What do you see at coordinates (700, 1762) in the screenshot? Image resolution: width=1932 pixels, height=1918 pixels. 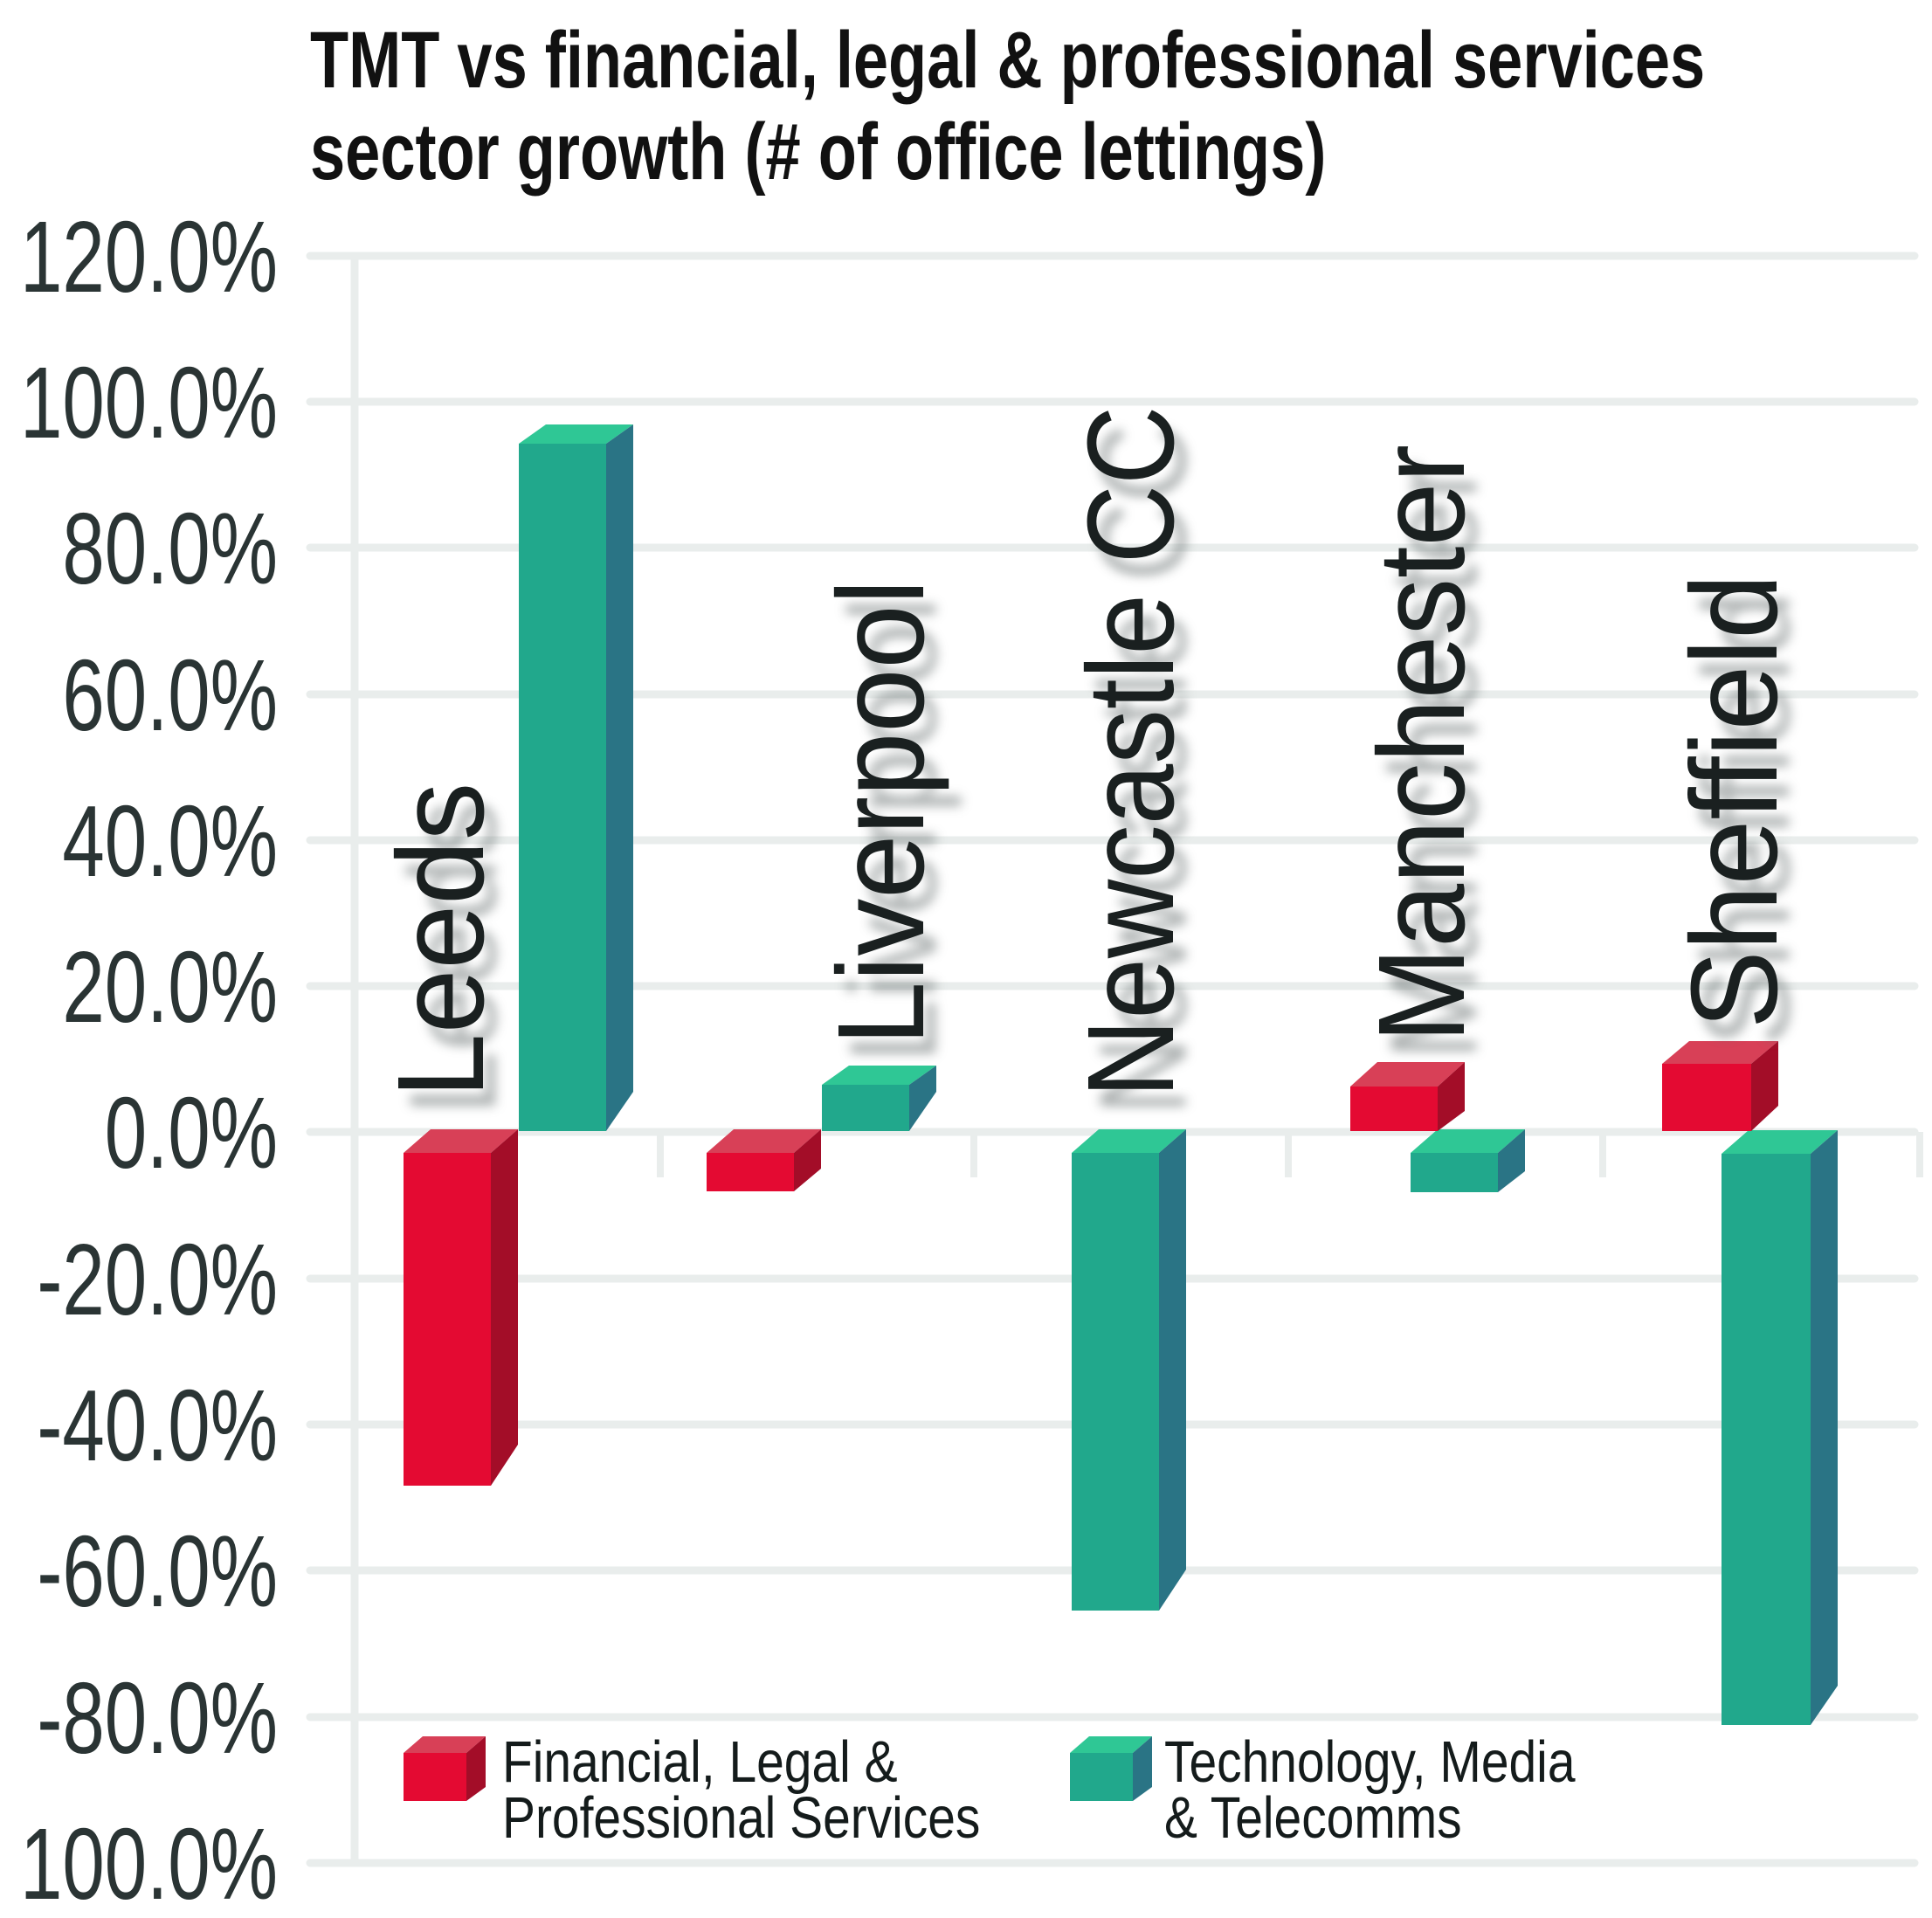 I see `svg-text: Financial, Legal &` at bounding box center [700, 1762].